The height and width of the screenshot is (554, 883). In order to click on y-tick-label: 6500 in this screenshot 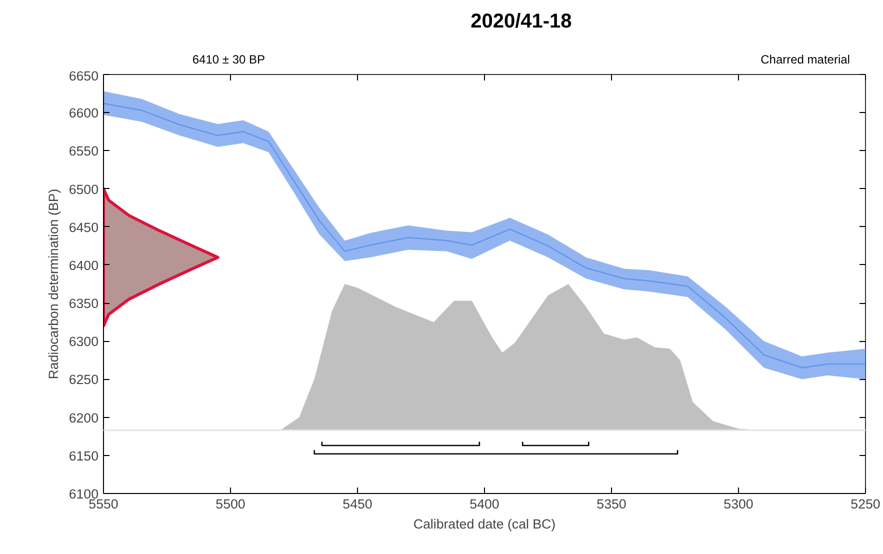, I will do `click(83, 189)`.